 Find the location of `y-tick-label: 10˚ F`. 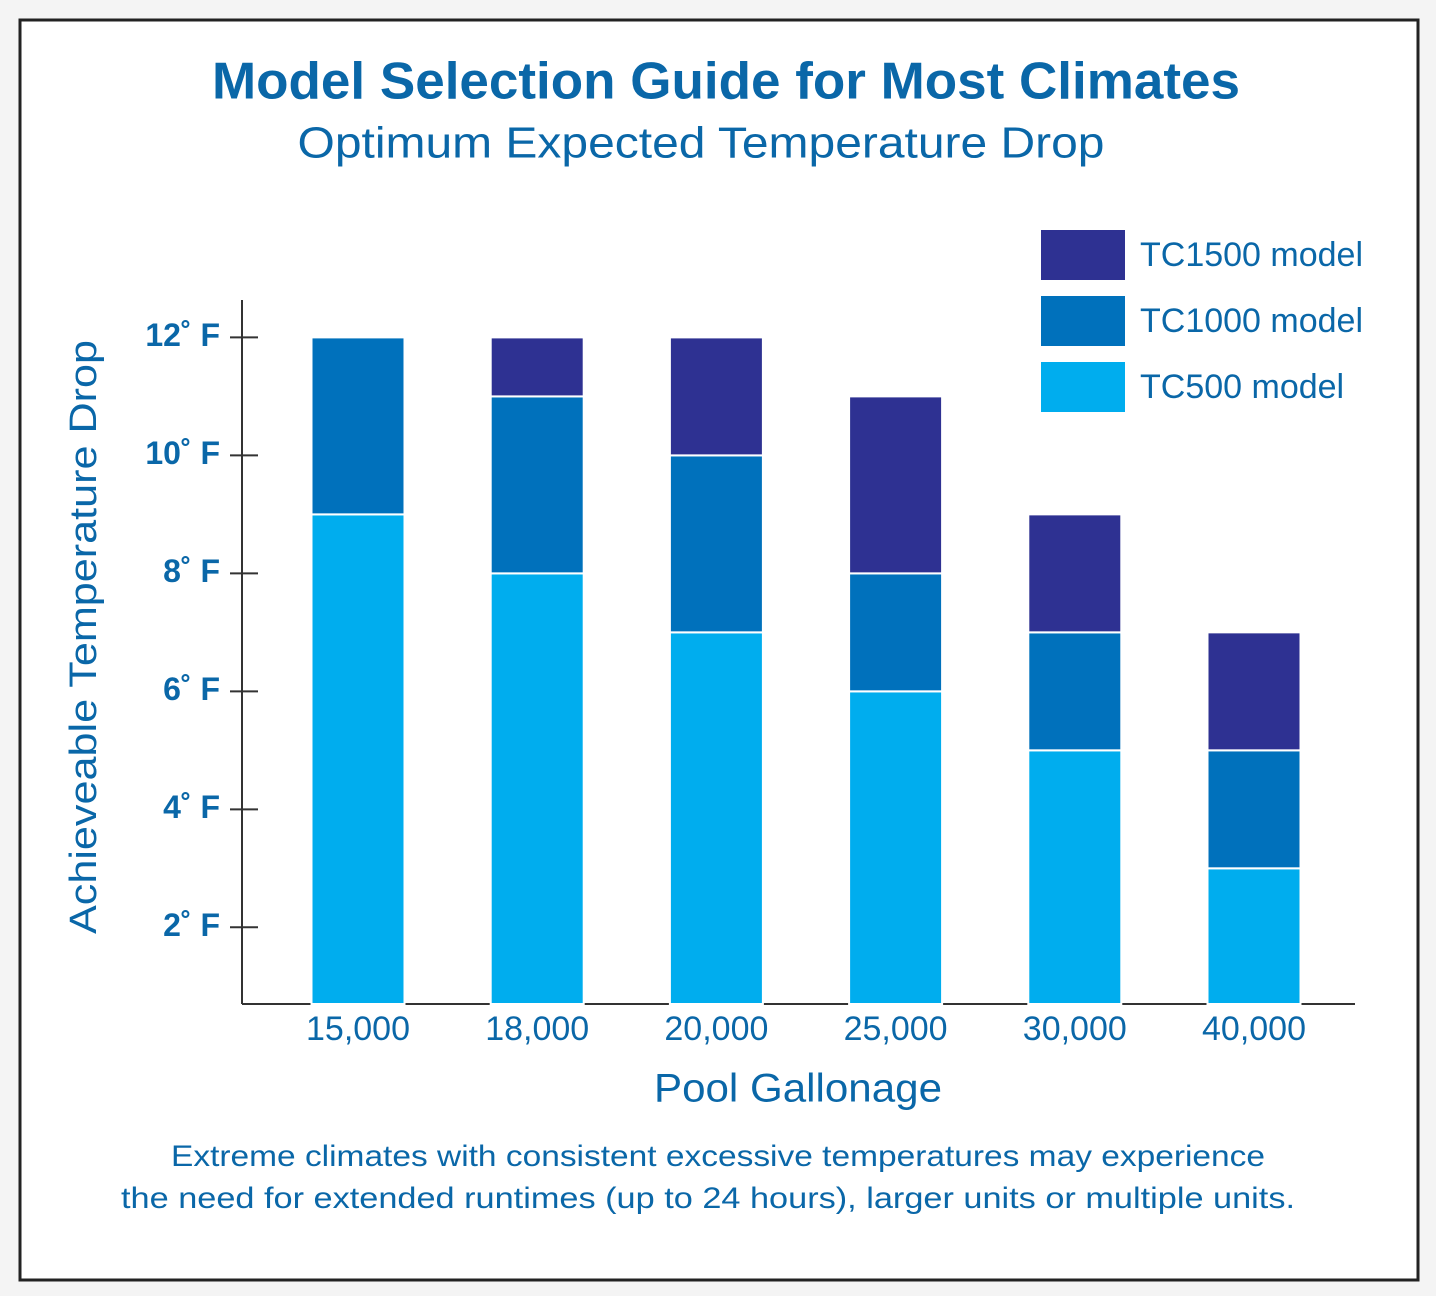

y-tick-label: 10˚ F is located at coordinates (182, 453).